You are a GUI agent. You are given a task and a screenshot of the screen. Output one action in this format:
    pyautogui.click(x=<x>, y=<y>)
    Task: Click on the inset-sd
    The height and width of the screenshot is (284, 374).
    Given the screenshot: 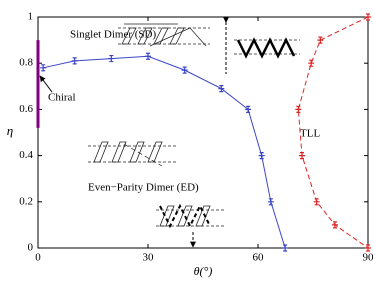 What is the action you would take?
    pyautogui.click(x=164, y=35)
    